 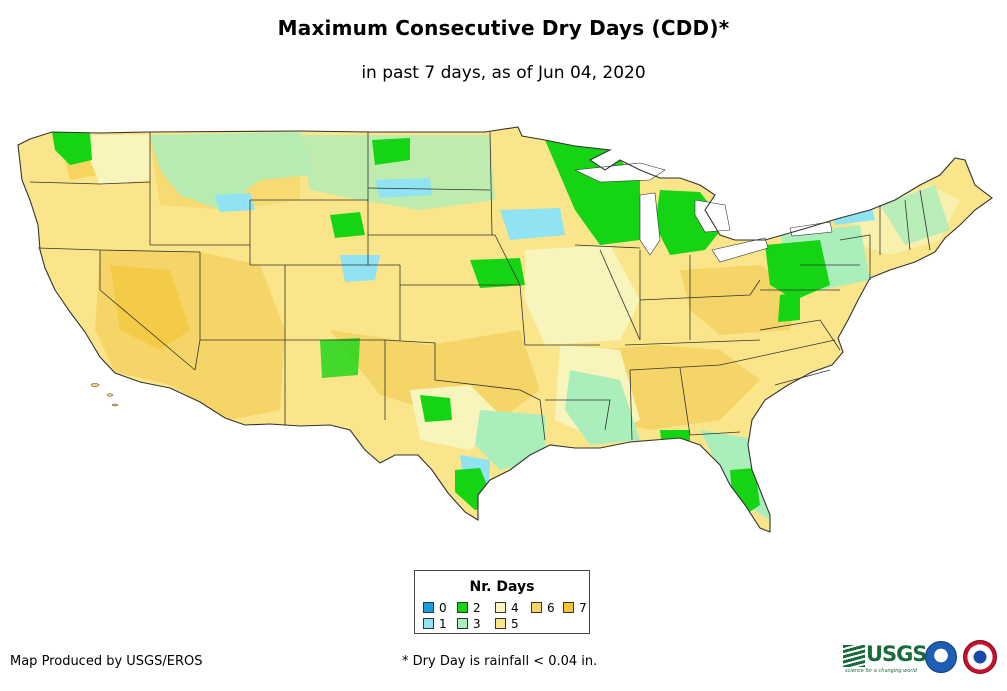 What do you see at coordinates (503, 28) in the screenshot?
I see `map-title: Maximum Consecutive Dry Days (CDD)*` at bounding box center [503, 28].